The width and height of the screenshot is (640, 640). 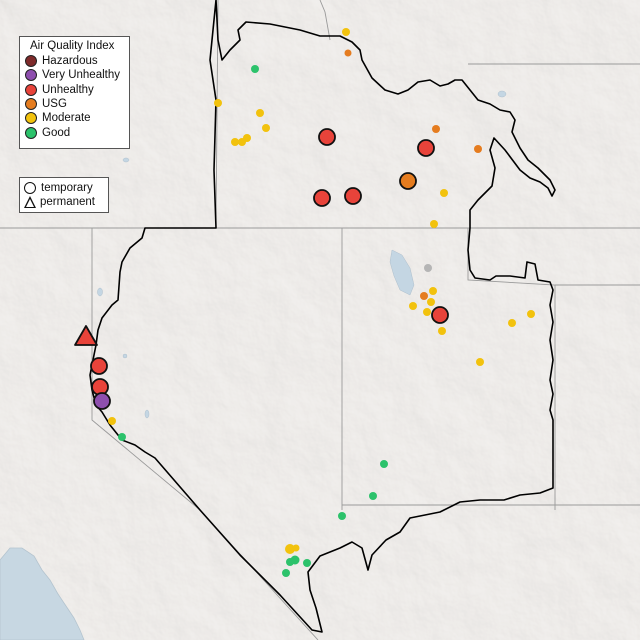 What do you see at coordinates (81, 75) in the screenshot?
I see `aqi-legend-label: Very Unhealthy` at bounding box center [81, 75].